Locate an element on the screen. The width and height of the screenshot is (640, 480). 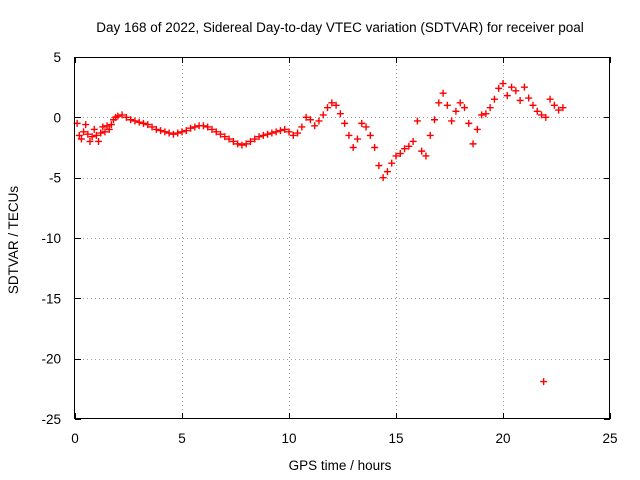
x-tick-label: 0 is located at coordinates (75, 438).